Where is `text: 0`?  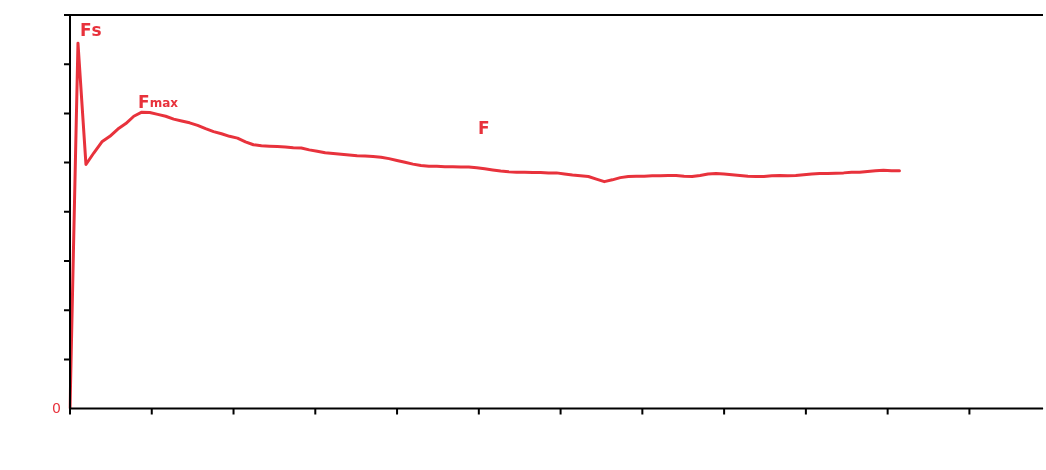
text: 0 is located at coordinates (56, 407).